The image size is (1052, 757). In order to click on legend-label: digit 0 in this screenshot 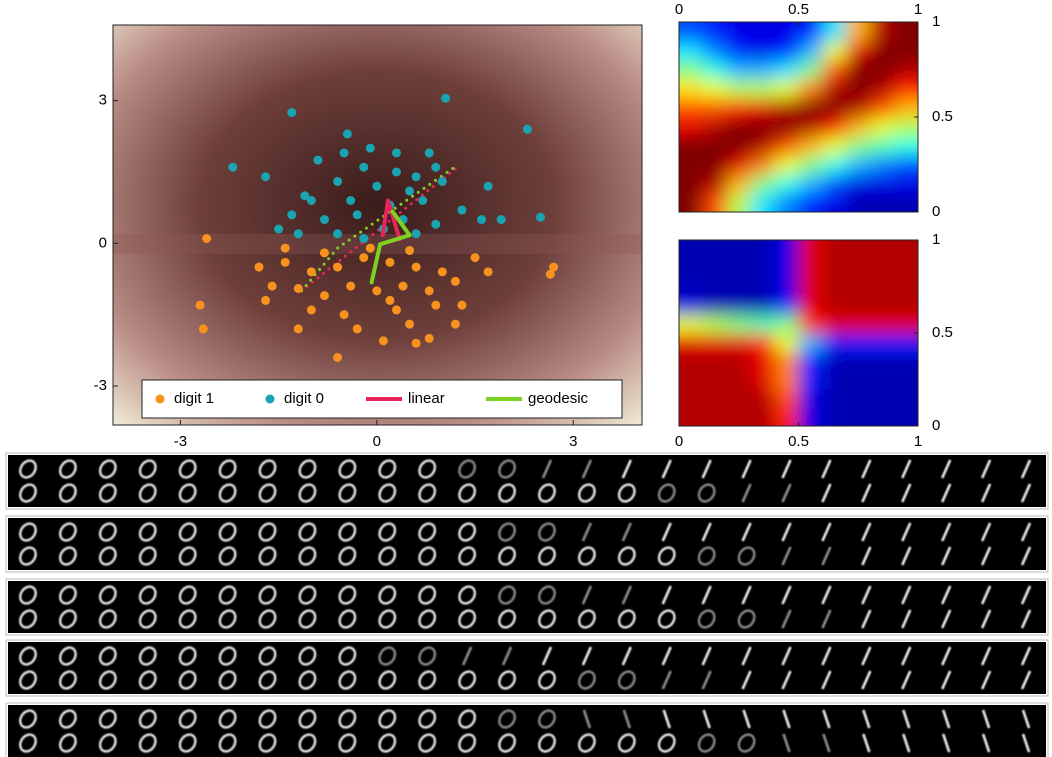, I will do `click(304, 398)`.